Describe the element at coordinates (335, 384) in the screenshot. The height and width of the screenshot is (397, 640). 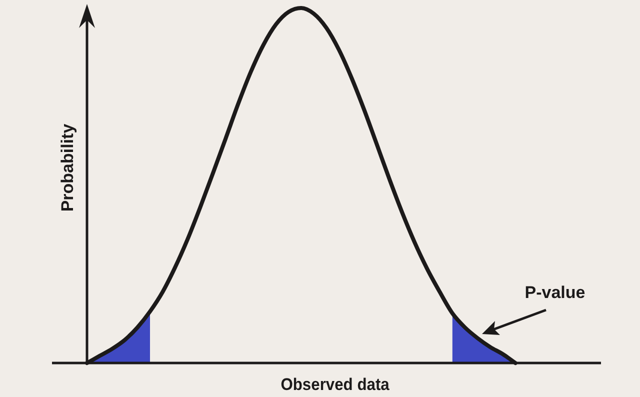
I see `x-axis-title: Observed data` at that location.